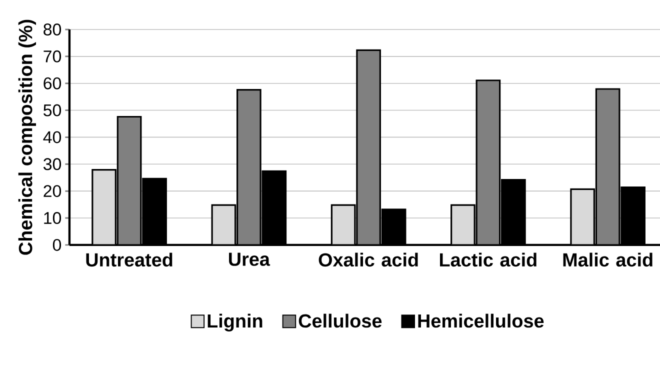 The image size is (660, 369). I want to click on x-tick-label: Untreated, so click(129, 259).